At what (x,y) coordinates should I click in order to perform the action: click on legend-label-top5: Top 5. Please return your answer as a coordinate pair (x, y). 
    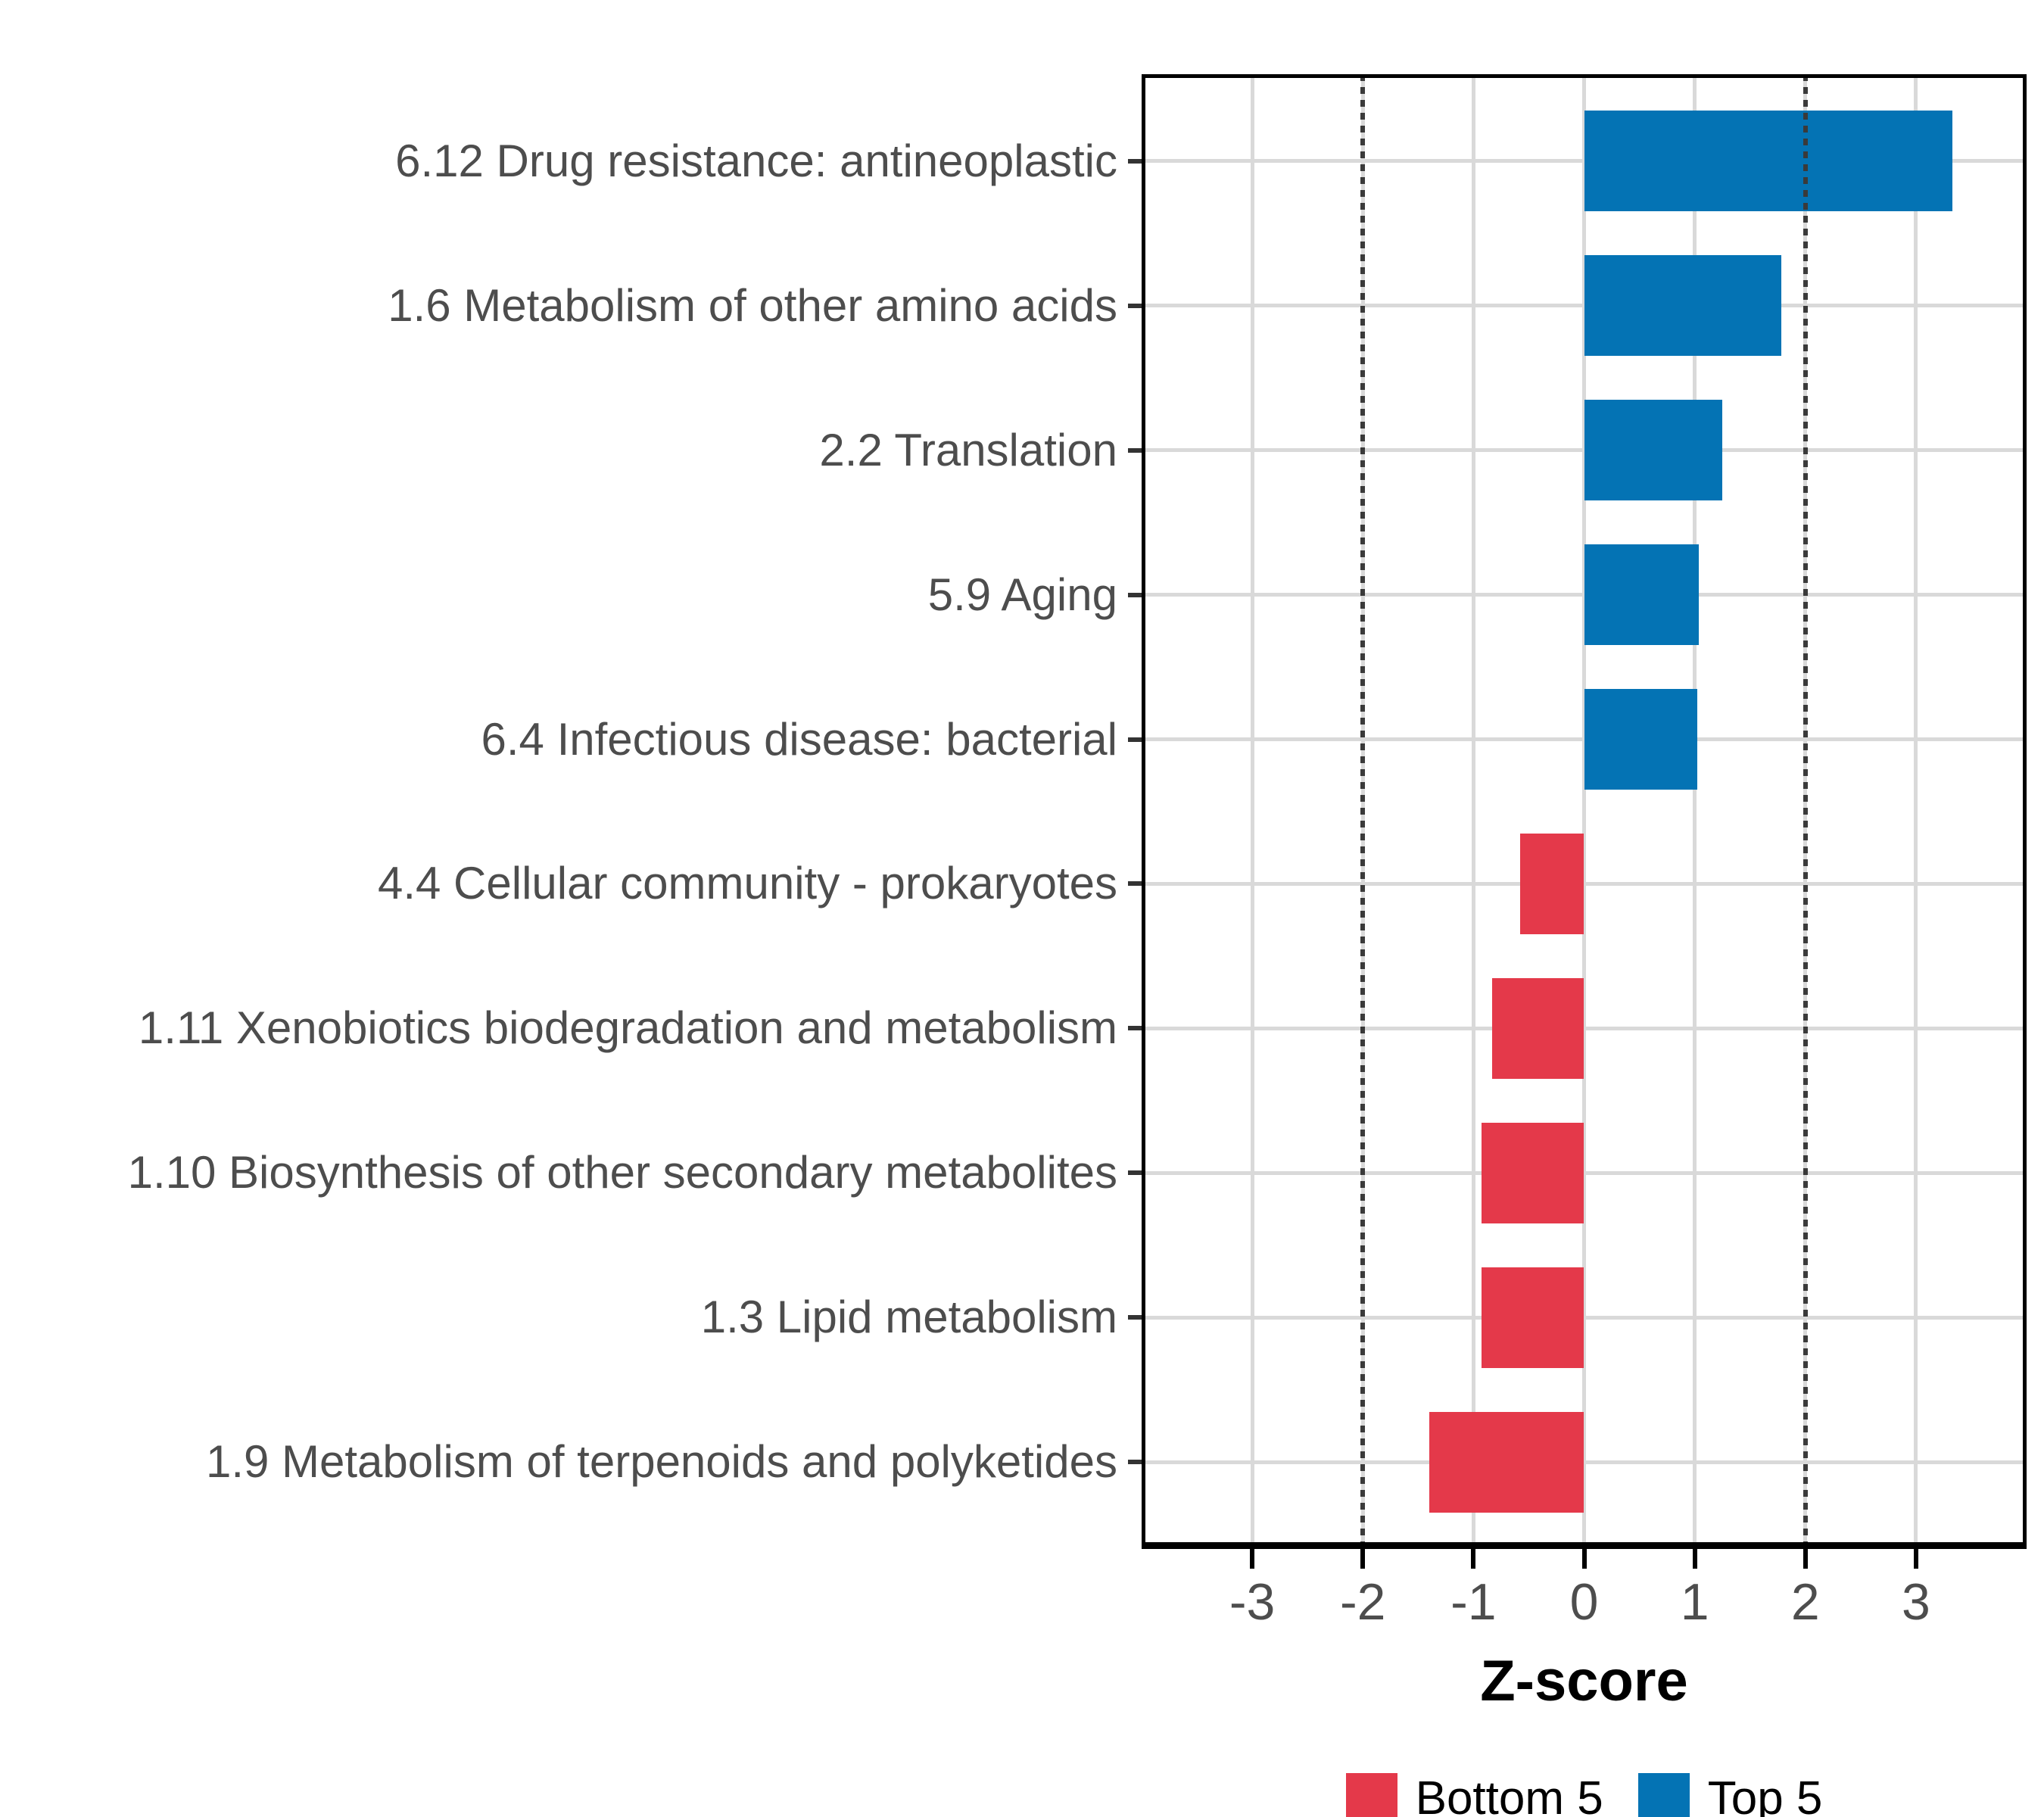
    Looking at the image, I should click on (1765, 1794).